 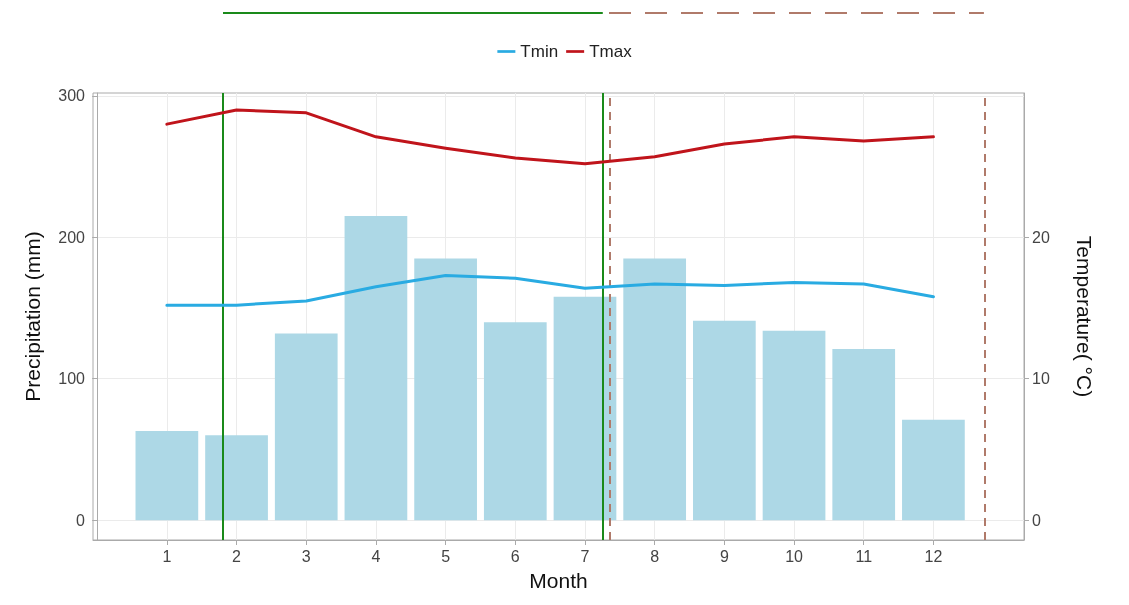 I want to click on x-tick-label: 11, so click(x=864, y=556).